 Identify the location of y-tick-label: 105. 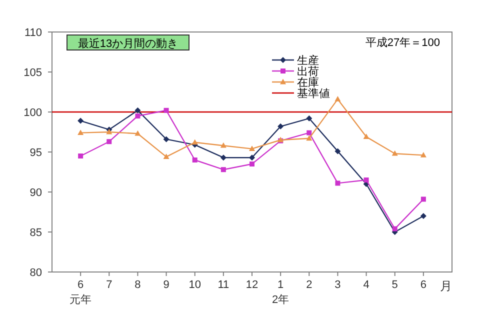
(33, 73).